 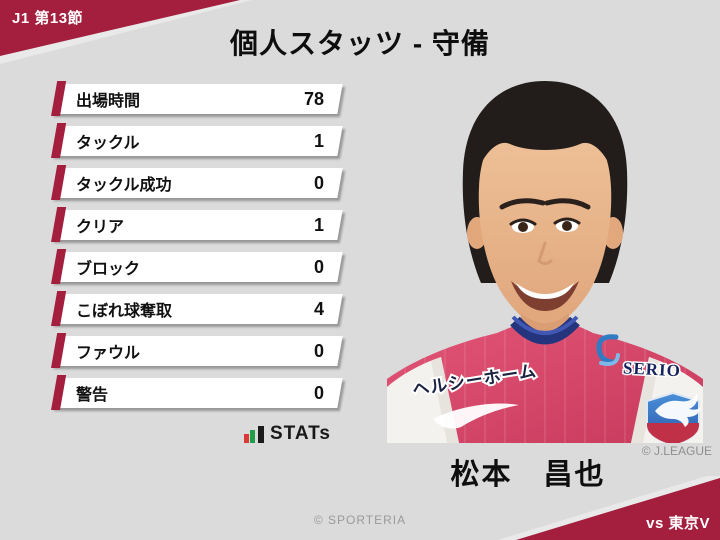 What do you see at coordinates (318, 308) in the screenshot?
I see `stat-value: 4` at bounding box center [318, 308].